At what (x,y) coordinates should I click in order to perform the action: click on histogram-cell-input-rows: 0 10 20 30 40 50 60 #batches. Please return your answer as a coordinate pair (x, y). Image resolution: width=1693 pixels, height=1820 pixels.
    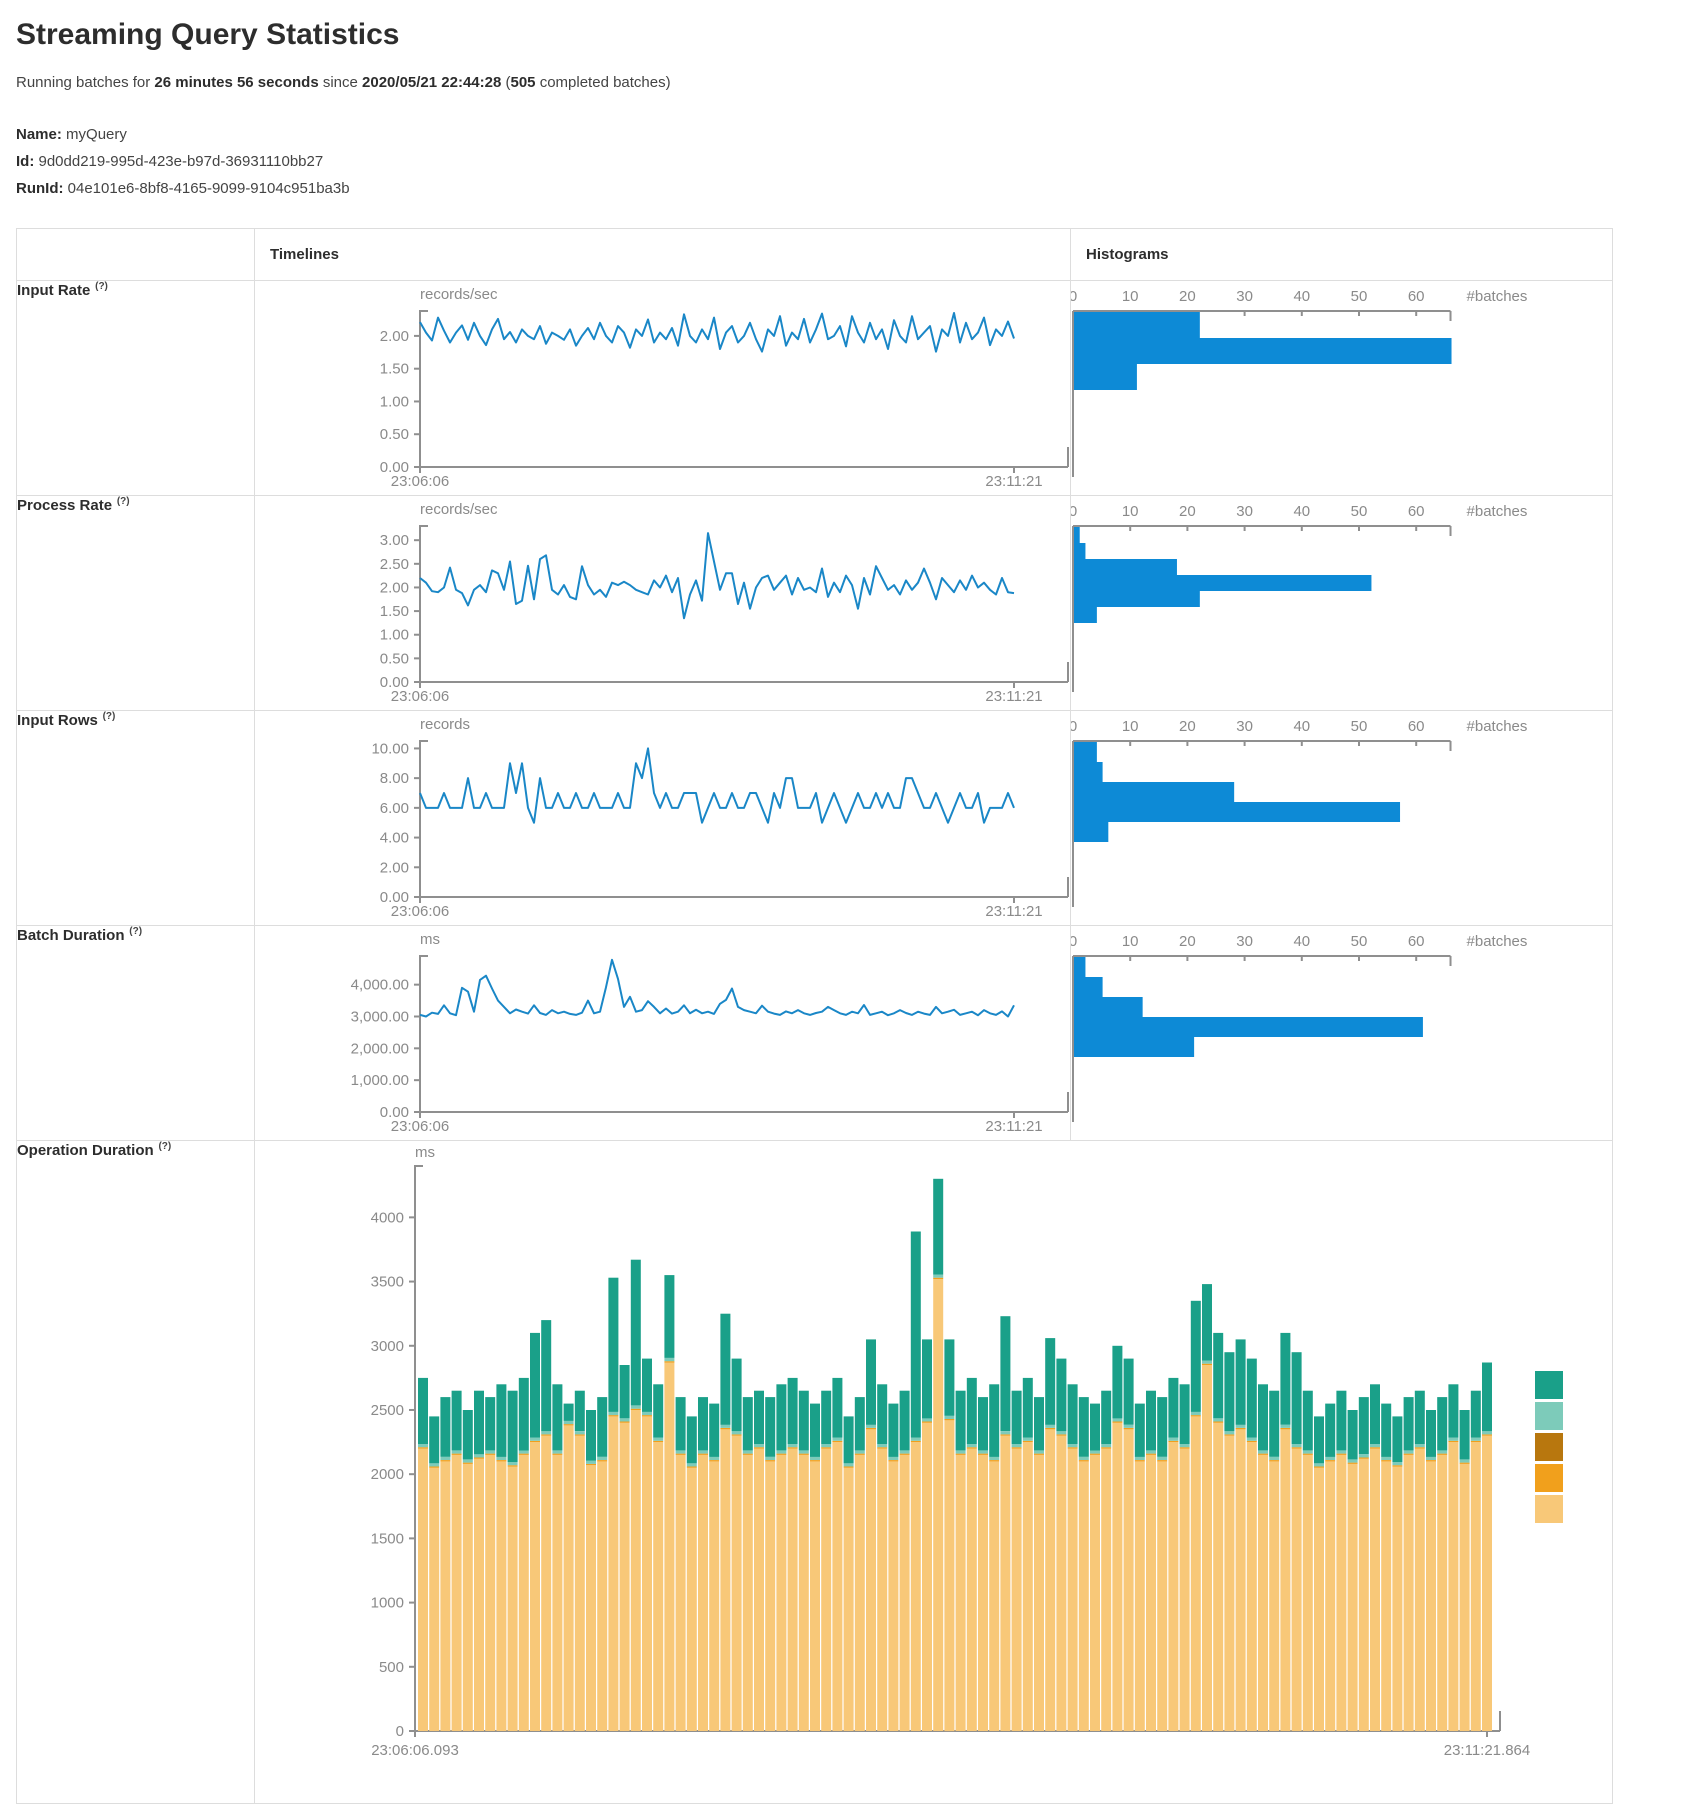
    Looking at the image, I should click on (1341, 818).